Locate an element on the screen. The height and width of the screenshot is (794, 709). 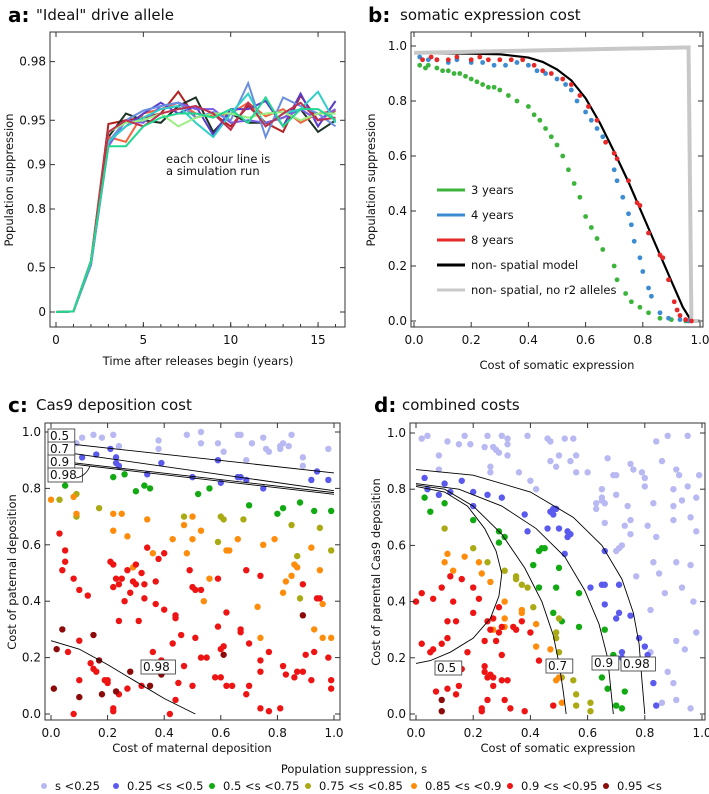
contour-line-0.9 is located at coordinates (192, 476).